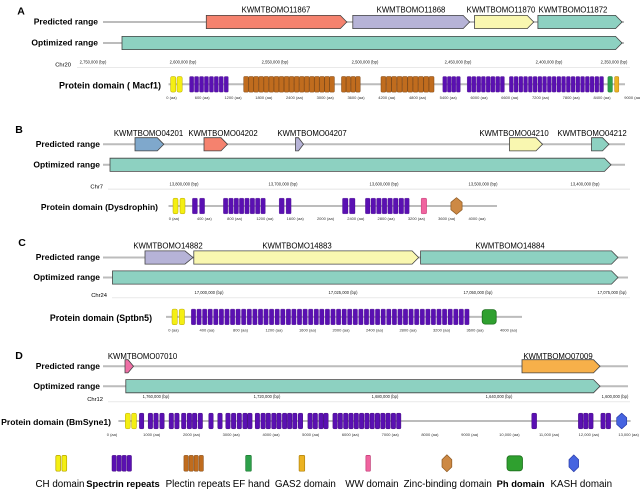 The image size is (640, 501). Describe the element at coordinates (167, 246) in the screenshot. I see `svg-text: KWMTBOMO14882` at that location.